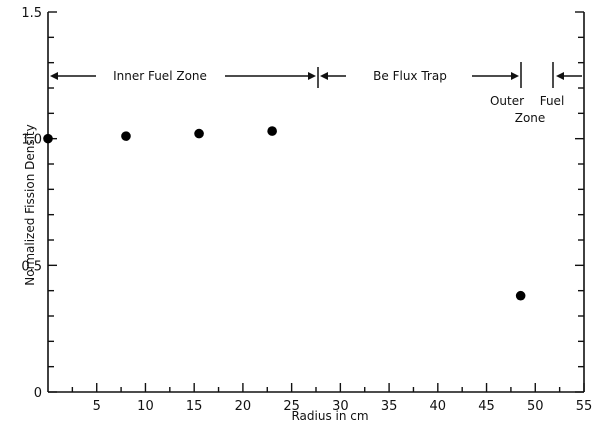 Image resolution: width=607 pixels, height=427 pixels. I want to click on inner-zone-arrowhead-left, so click(54, 76).